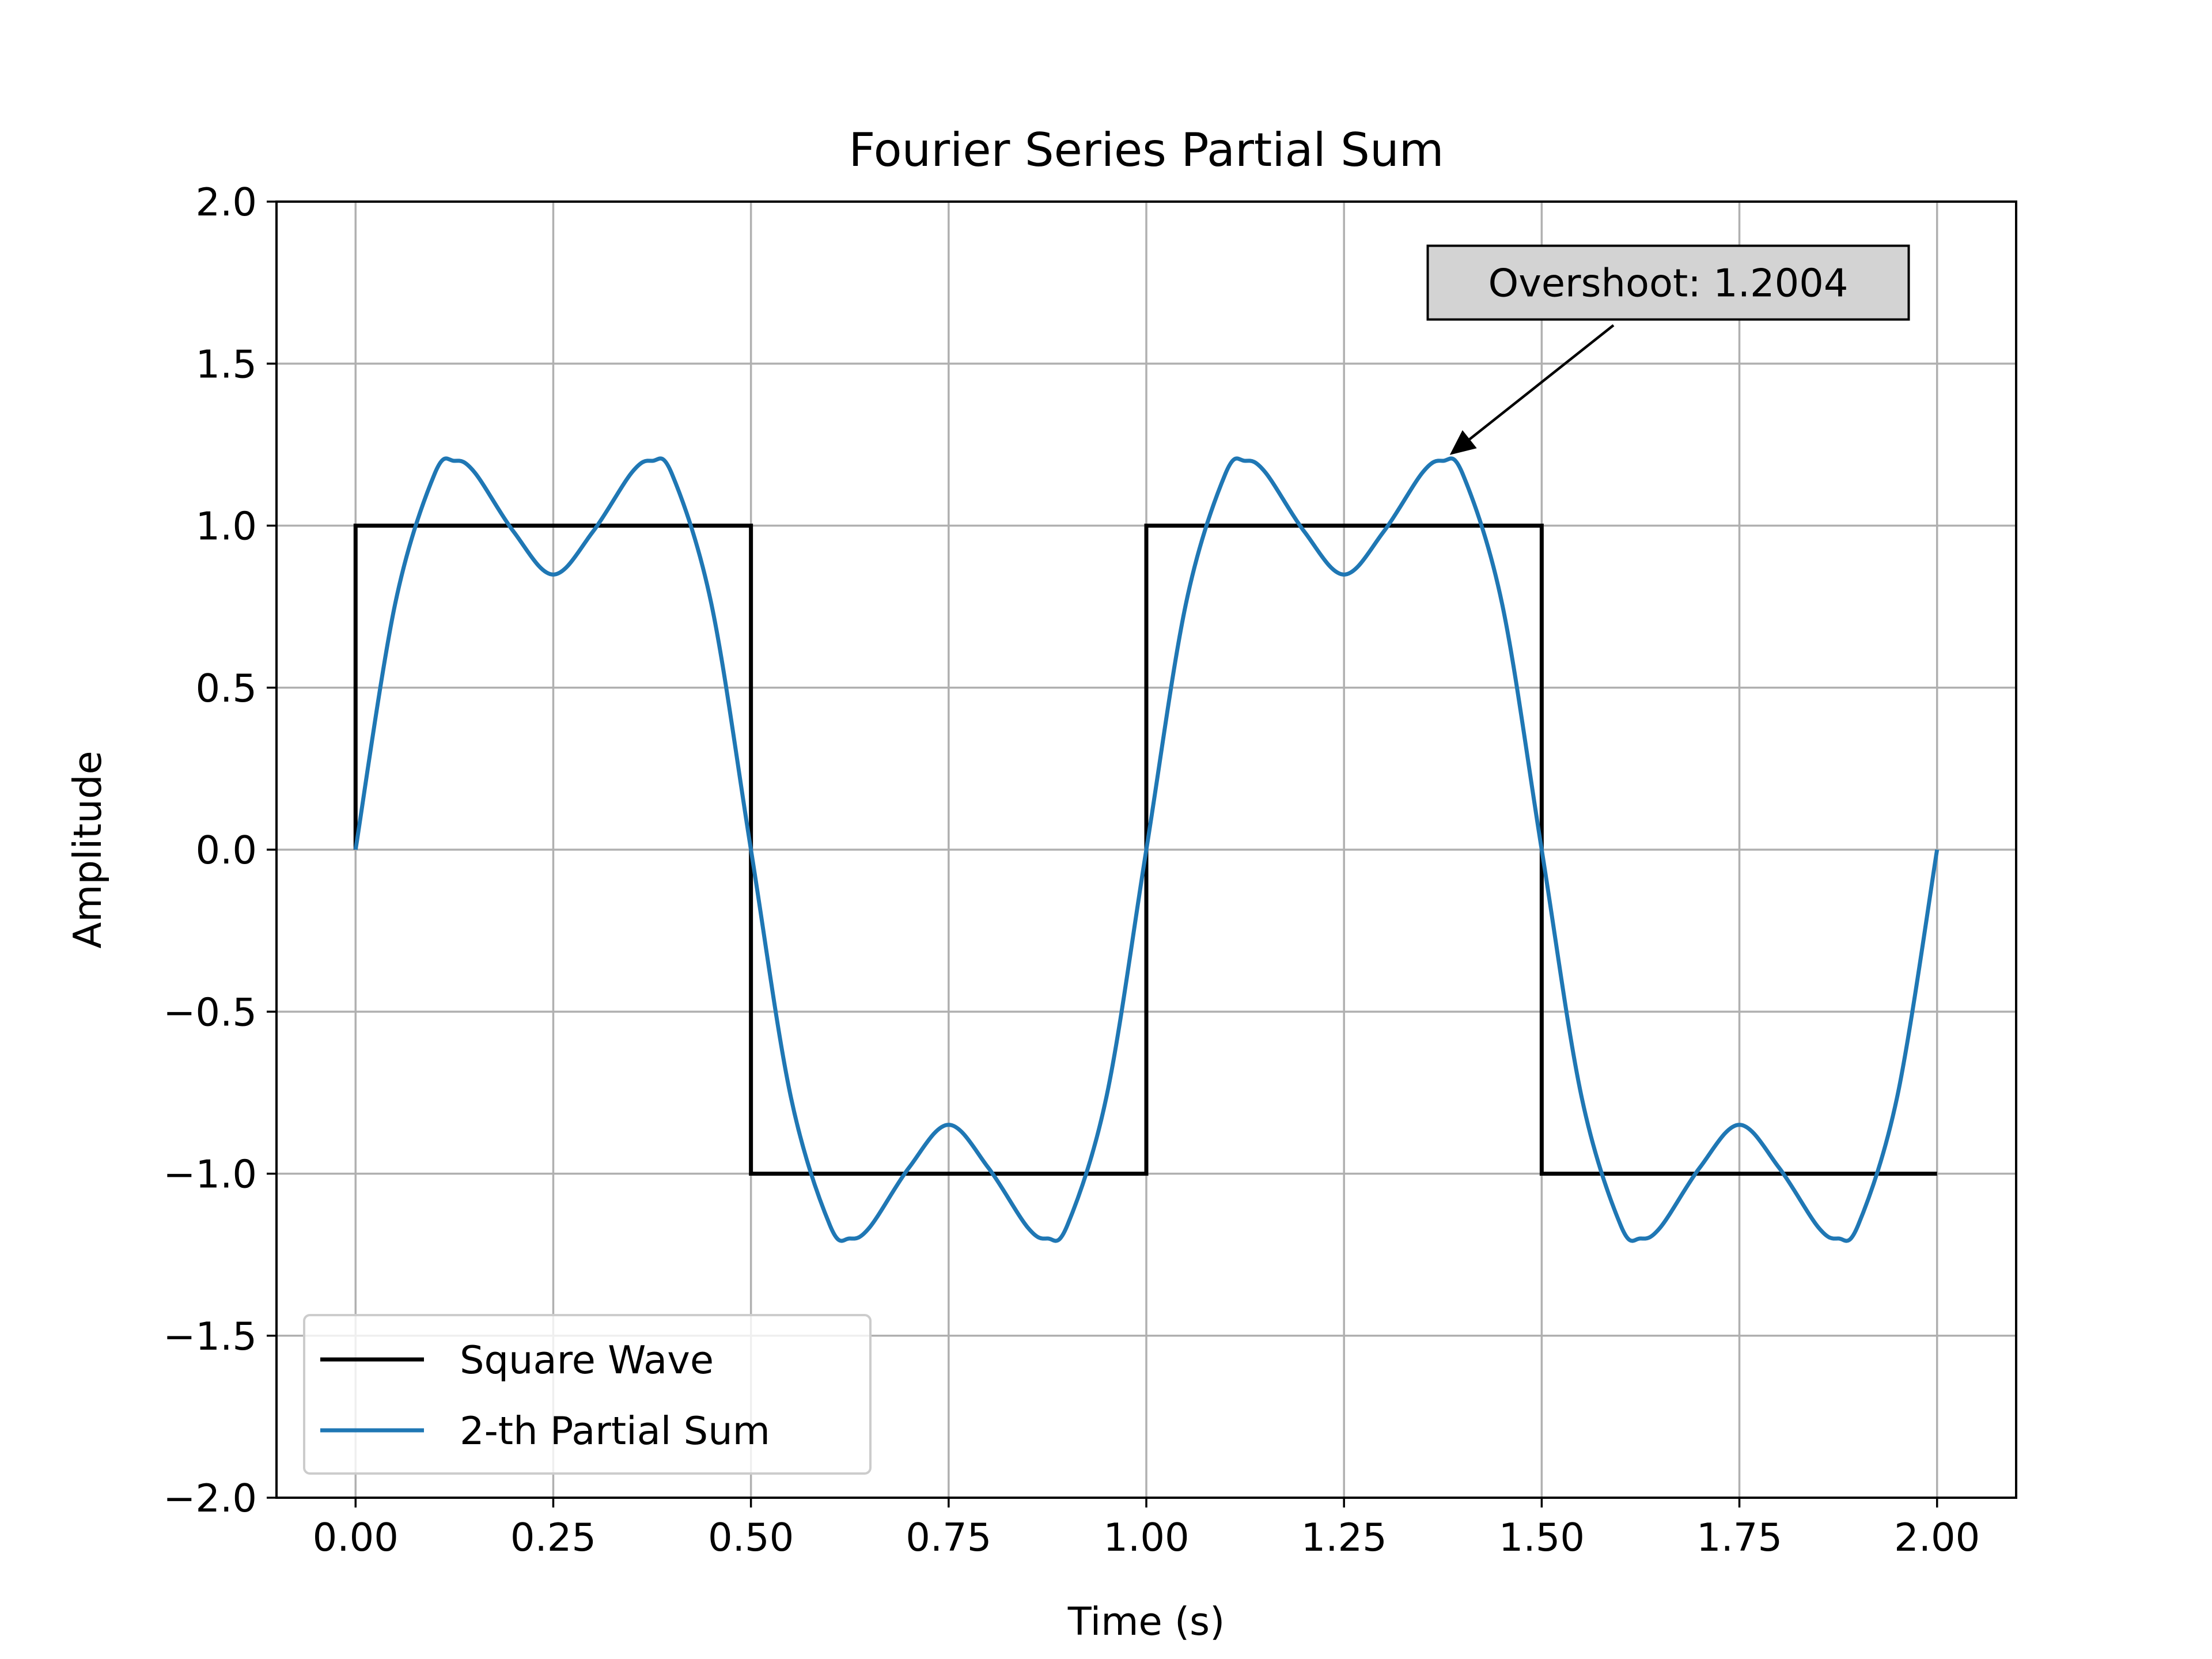 The height and width of the screenshot is (1659, 2212). Describe the element at coordinates (210, 1498) in the screenshot. I see `y-tick-label: −2.0` at that location.